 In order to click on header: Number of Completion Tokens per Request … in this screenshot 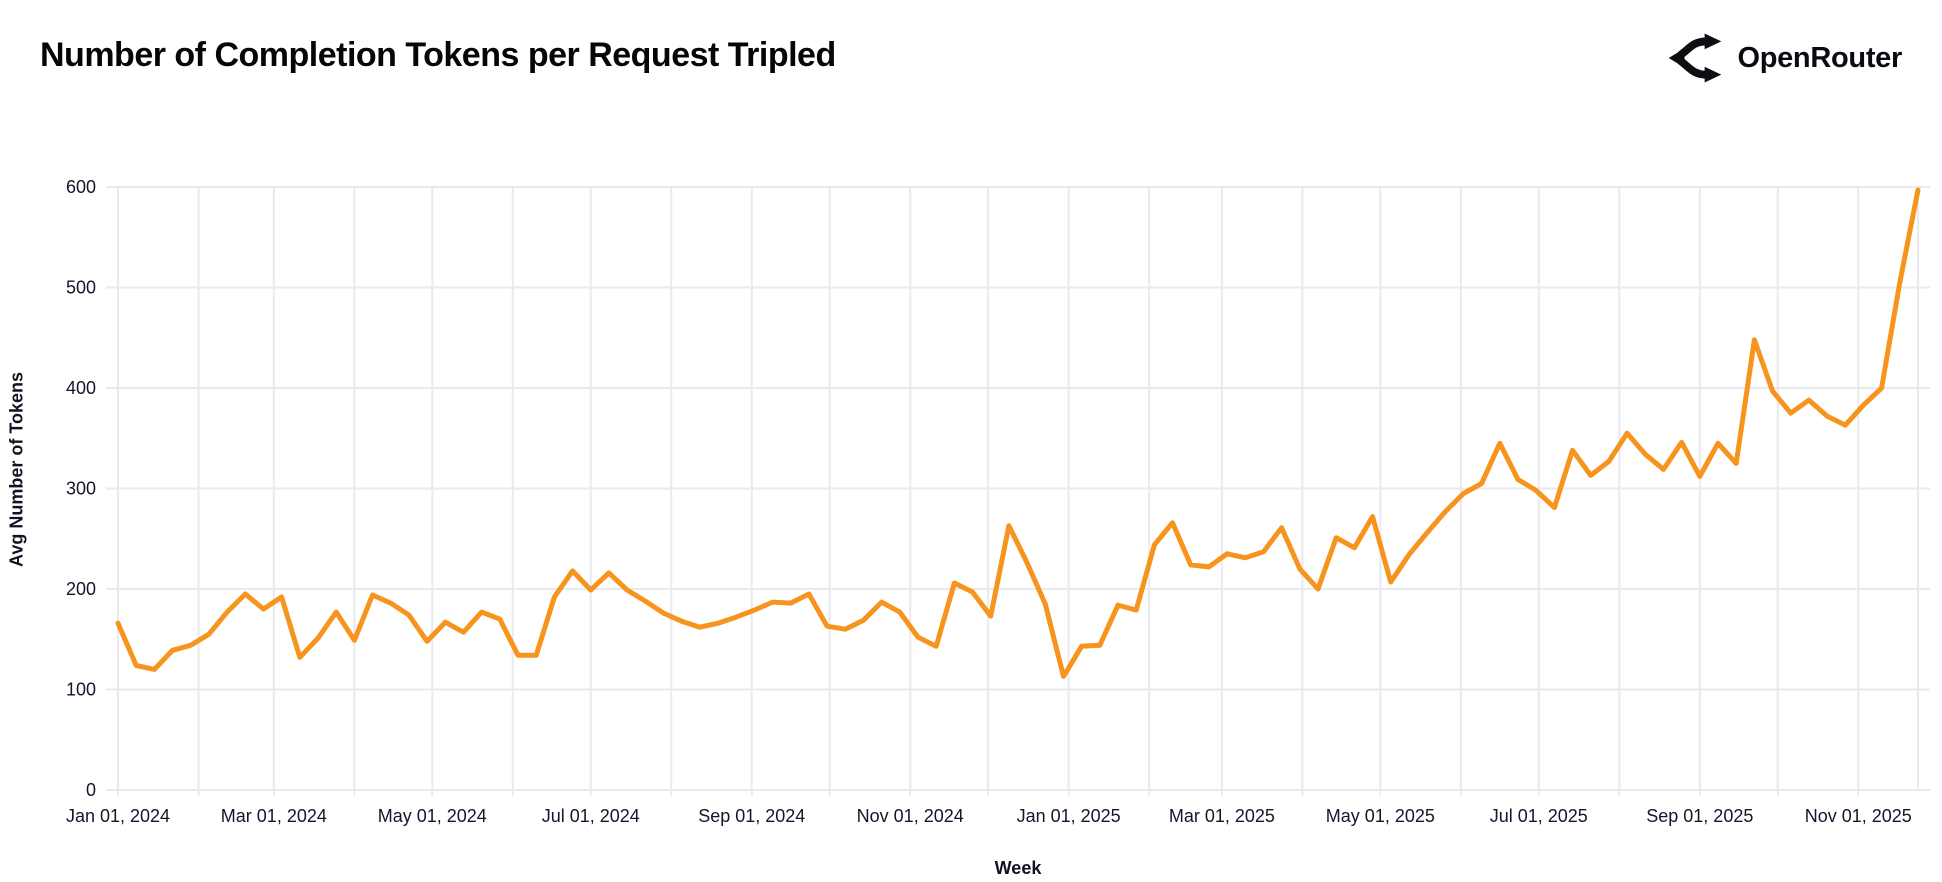, I will do `click(971, 55)`.